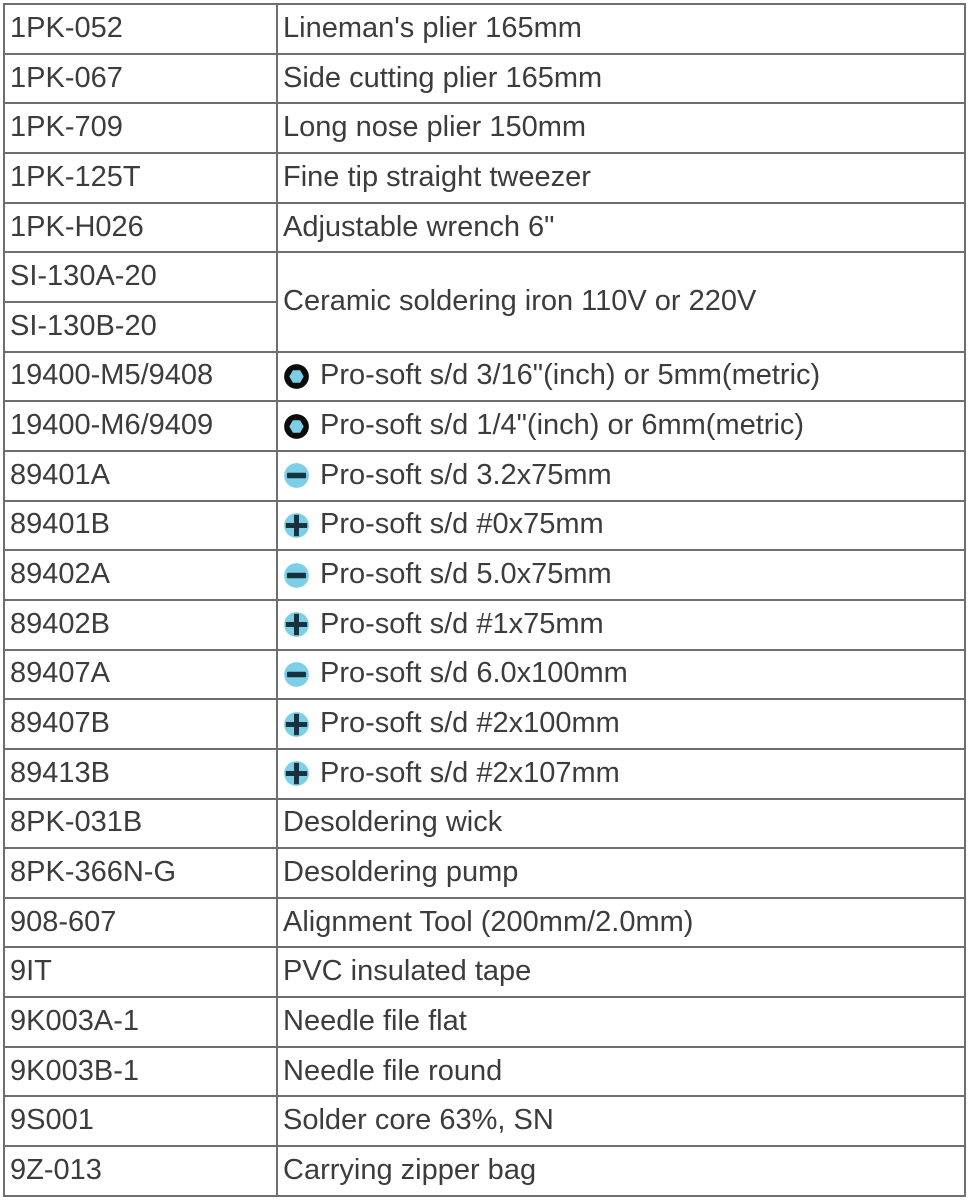 Image resolution: width=970 pixels, height=1200 pixels. I want to click on part-description-cell: Side cutting plier 165mm, so click(621, 78).